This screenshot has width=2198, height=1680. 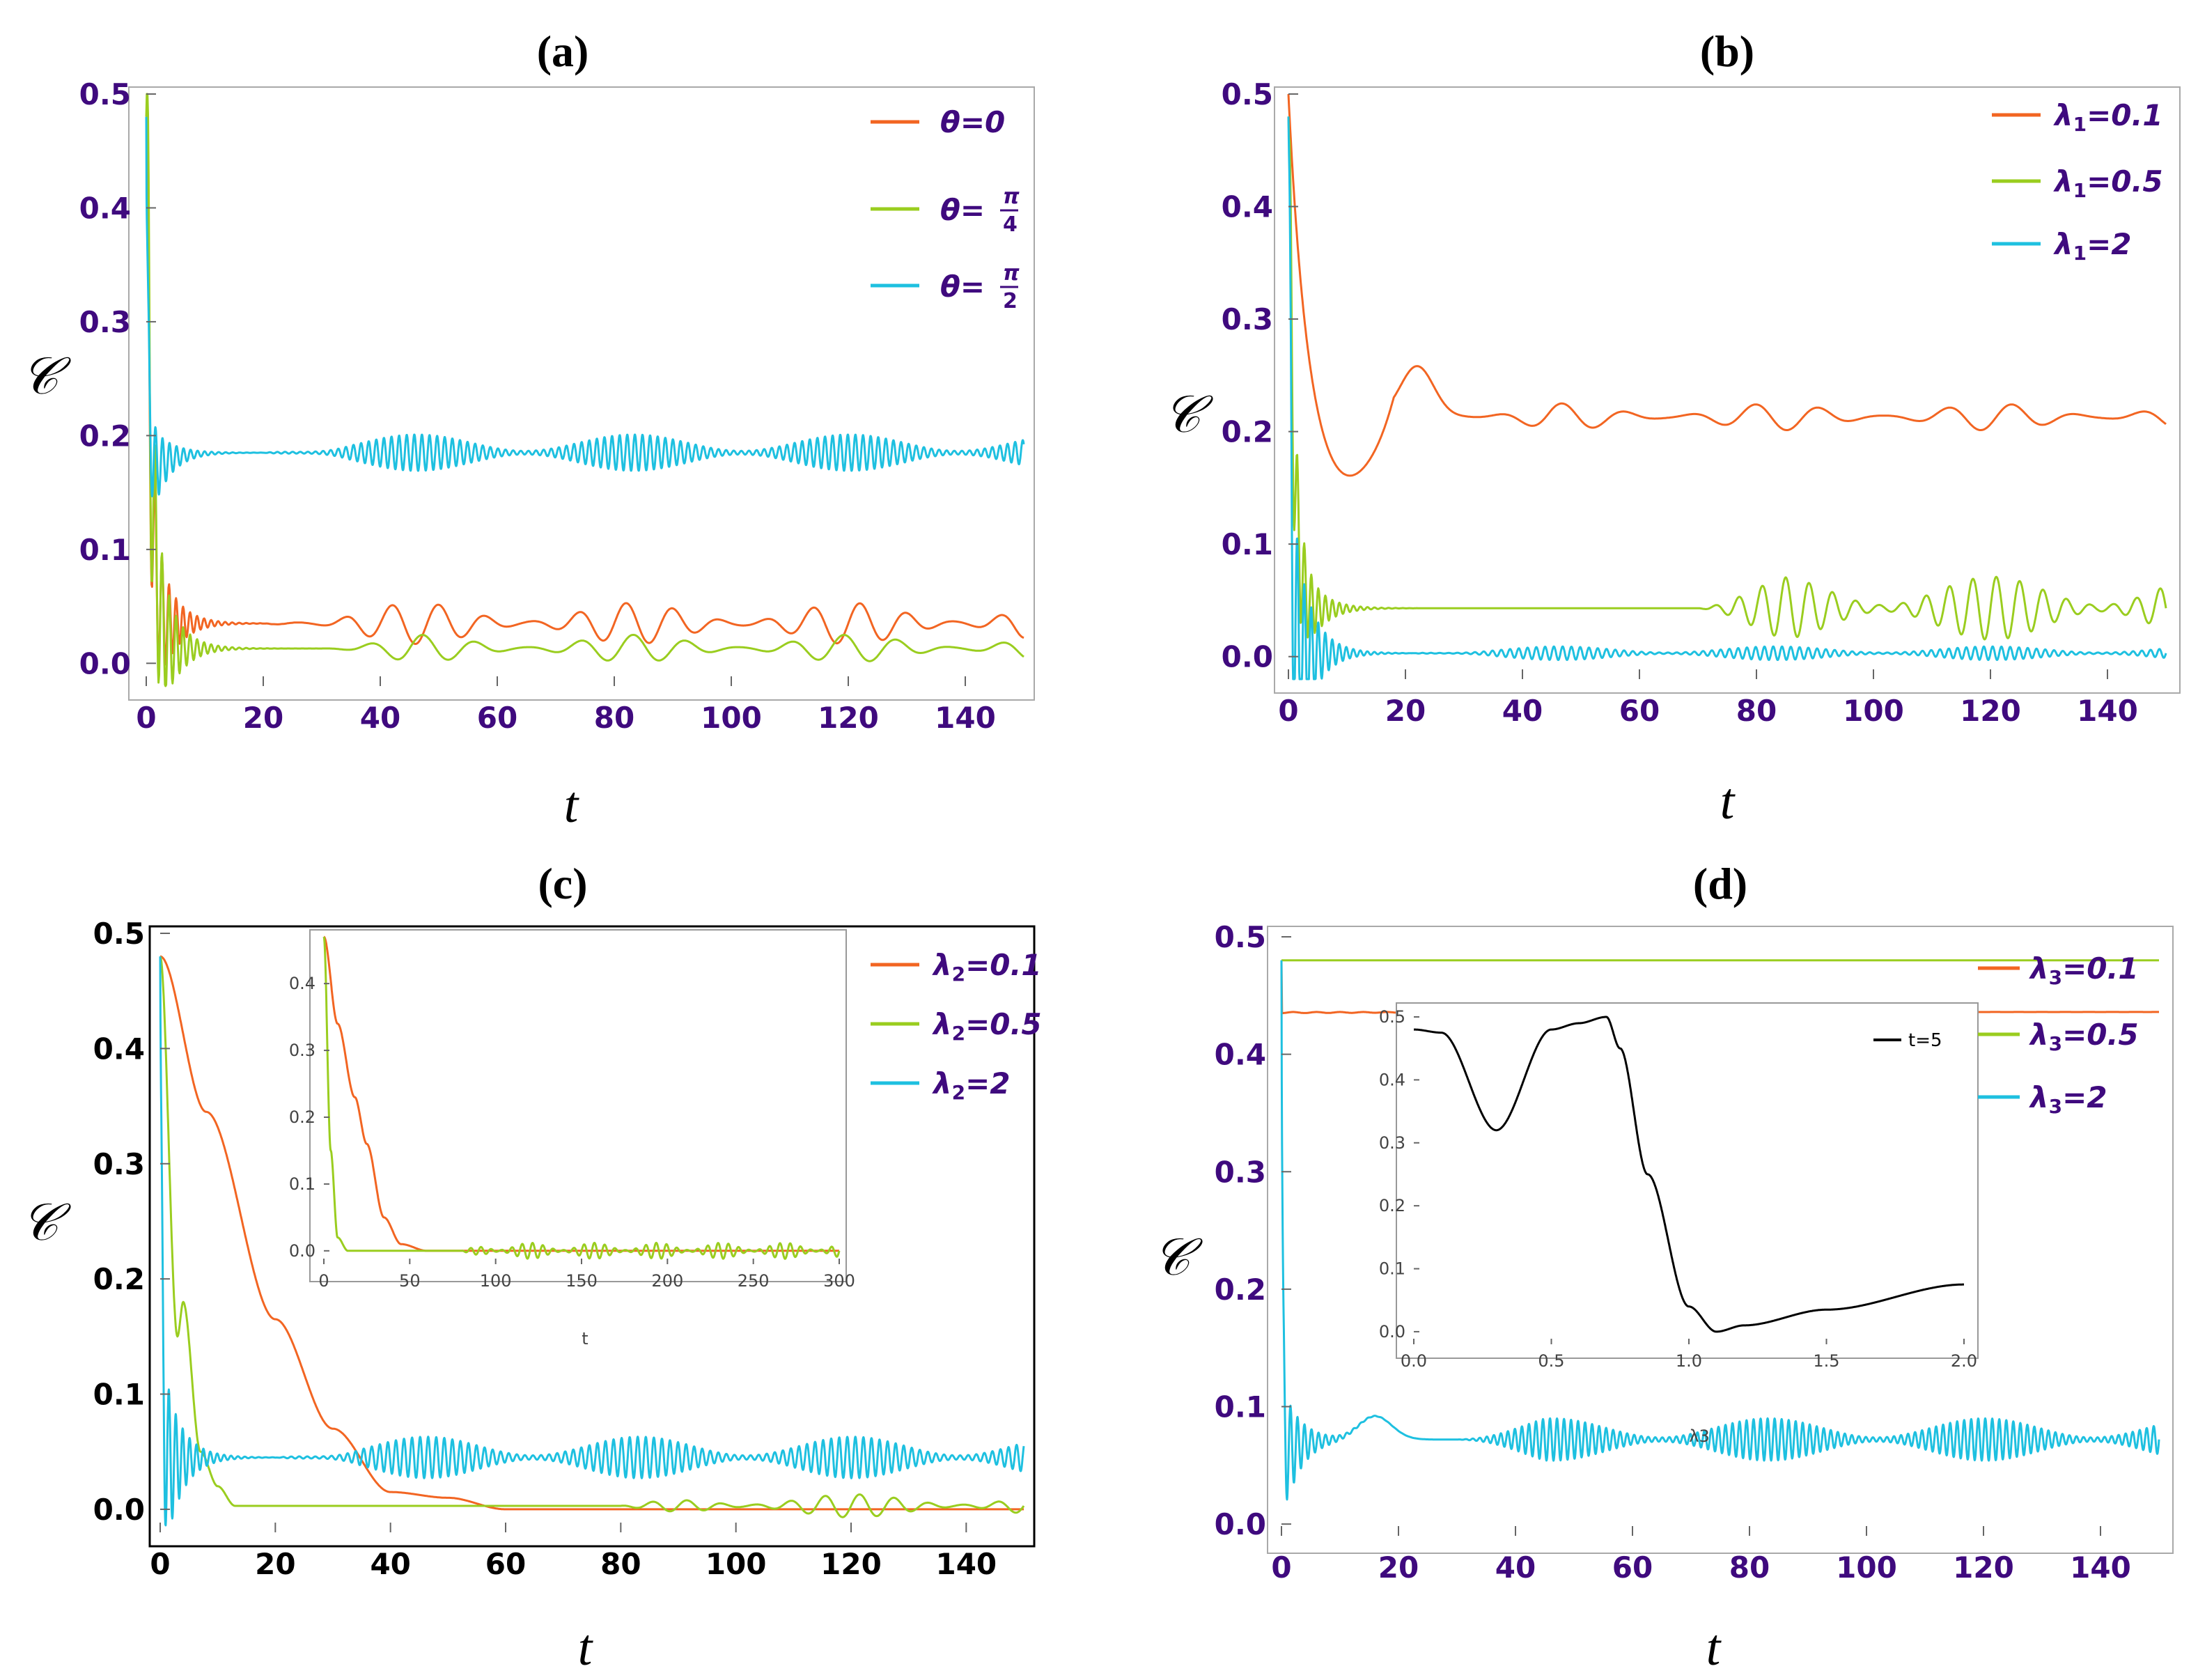 I want to click on series-line--2-0-5, so click(x=592, y=1237).